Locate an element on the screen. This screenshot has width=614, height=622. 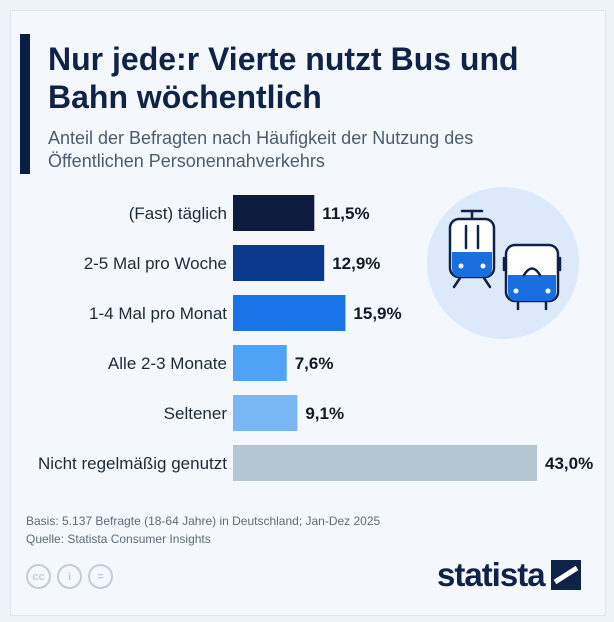
category-label: Alle 2-3 Monate is located at coordinates (167, 363).